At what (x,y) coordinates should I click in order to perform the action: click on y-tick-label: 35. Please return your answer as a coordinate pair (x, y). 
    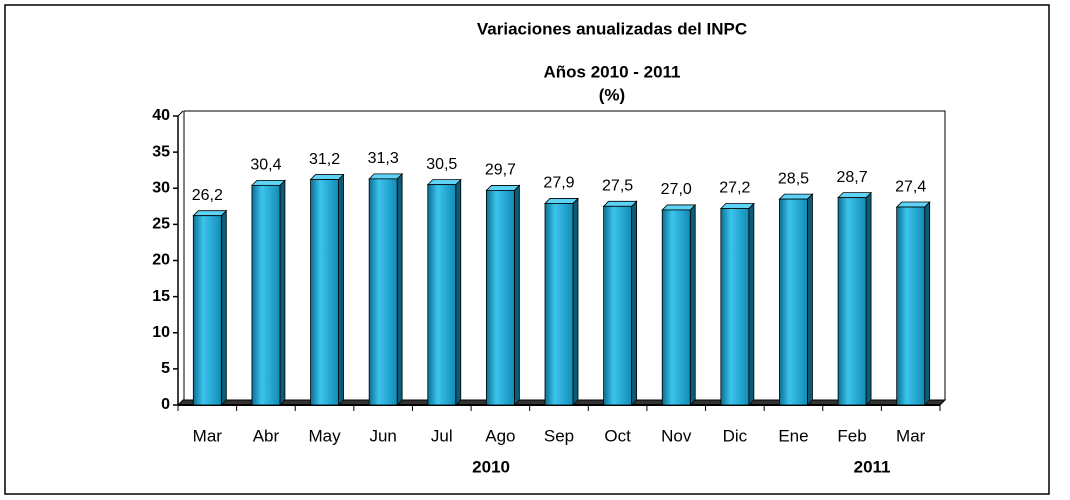
    Looking at the image, I should click on (161, 151).